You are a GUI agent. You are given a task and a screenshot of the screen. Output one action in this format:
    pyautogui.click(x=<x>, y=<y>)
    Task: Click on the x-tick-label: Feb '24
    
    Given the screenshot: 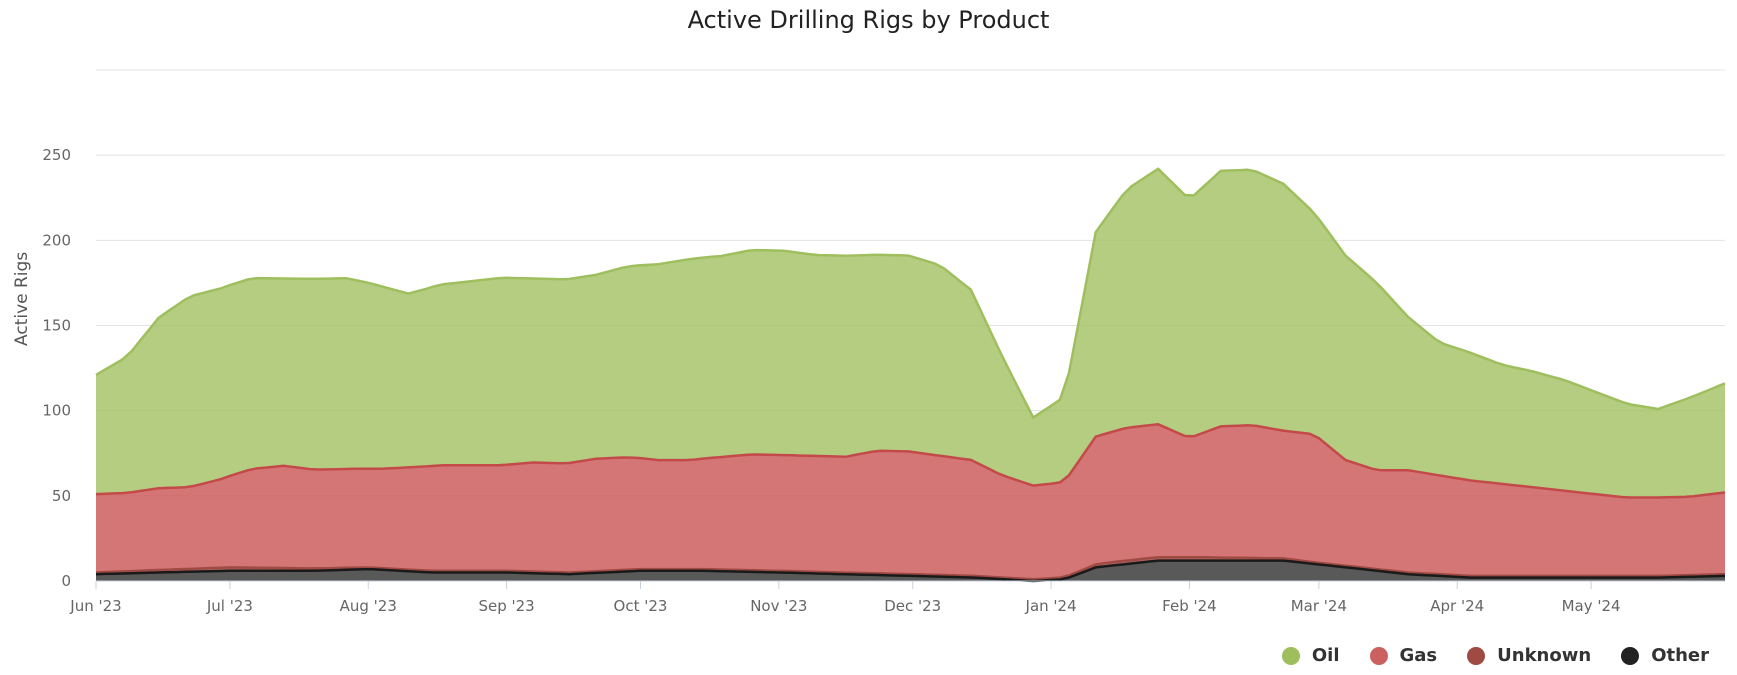 What is the action you would take?
    pyautogui.click(x=1189, y=606)
    